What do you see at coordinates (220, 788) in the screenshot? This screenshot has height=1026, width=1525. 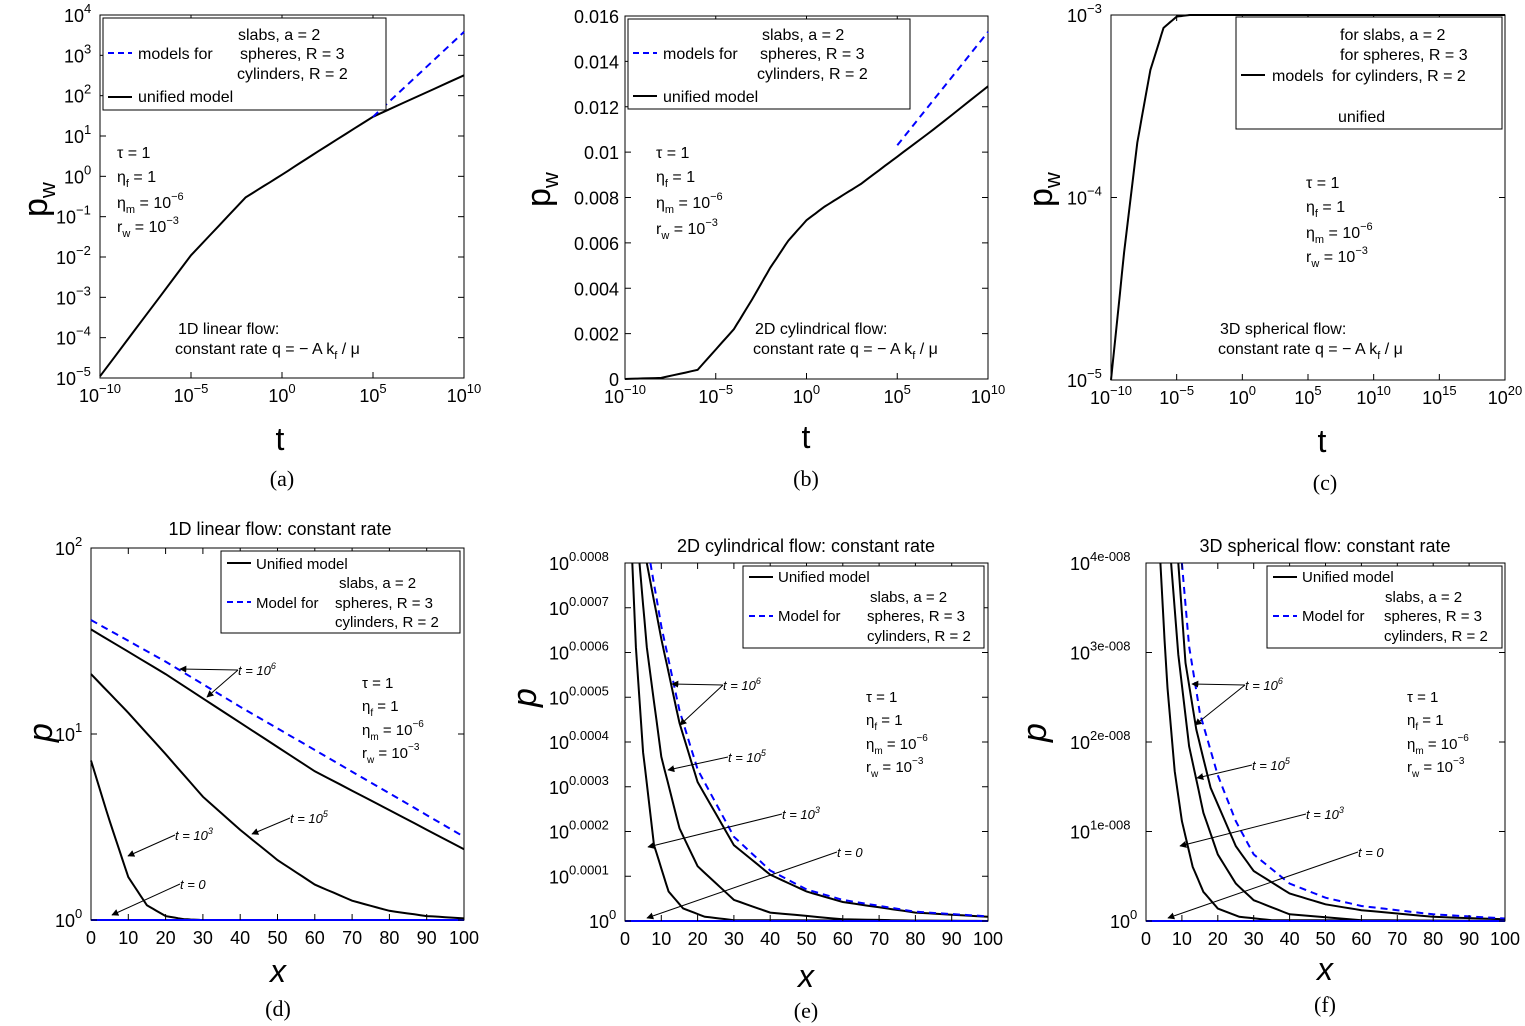 I see `time-annotations-d: t = 106 t = 105 t = 103 t = 0` at bounding box center [220, 788].